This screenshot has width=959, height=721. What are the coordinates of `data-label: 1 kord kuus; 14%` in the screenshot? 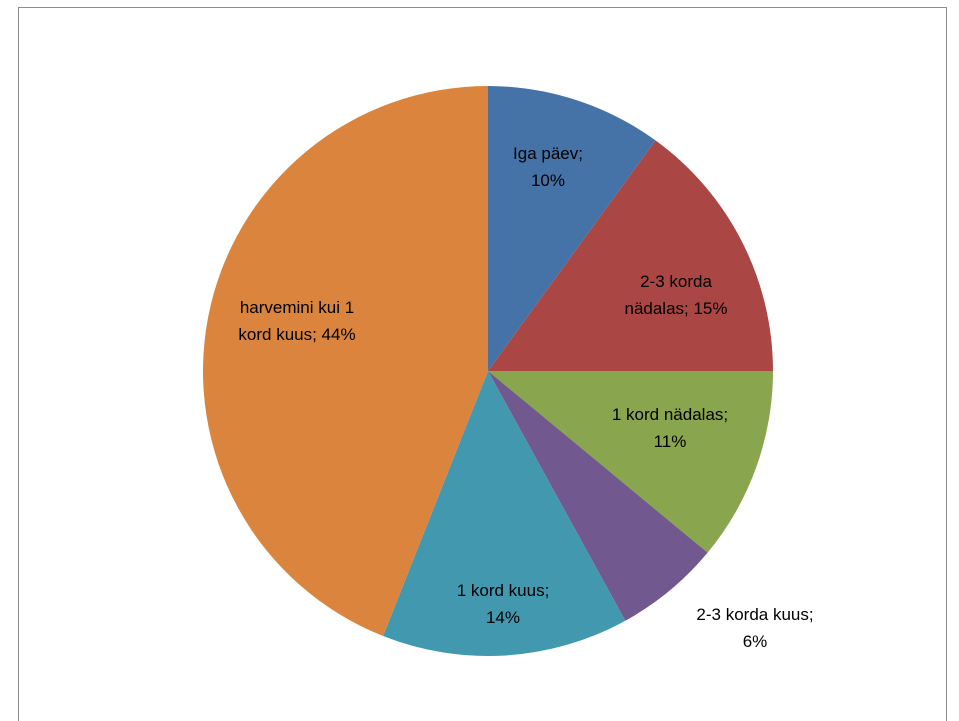 It's located at (503, 604).